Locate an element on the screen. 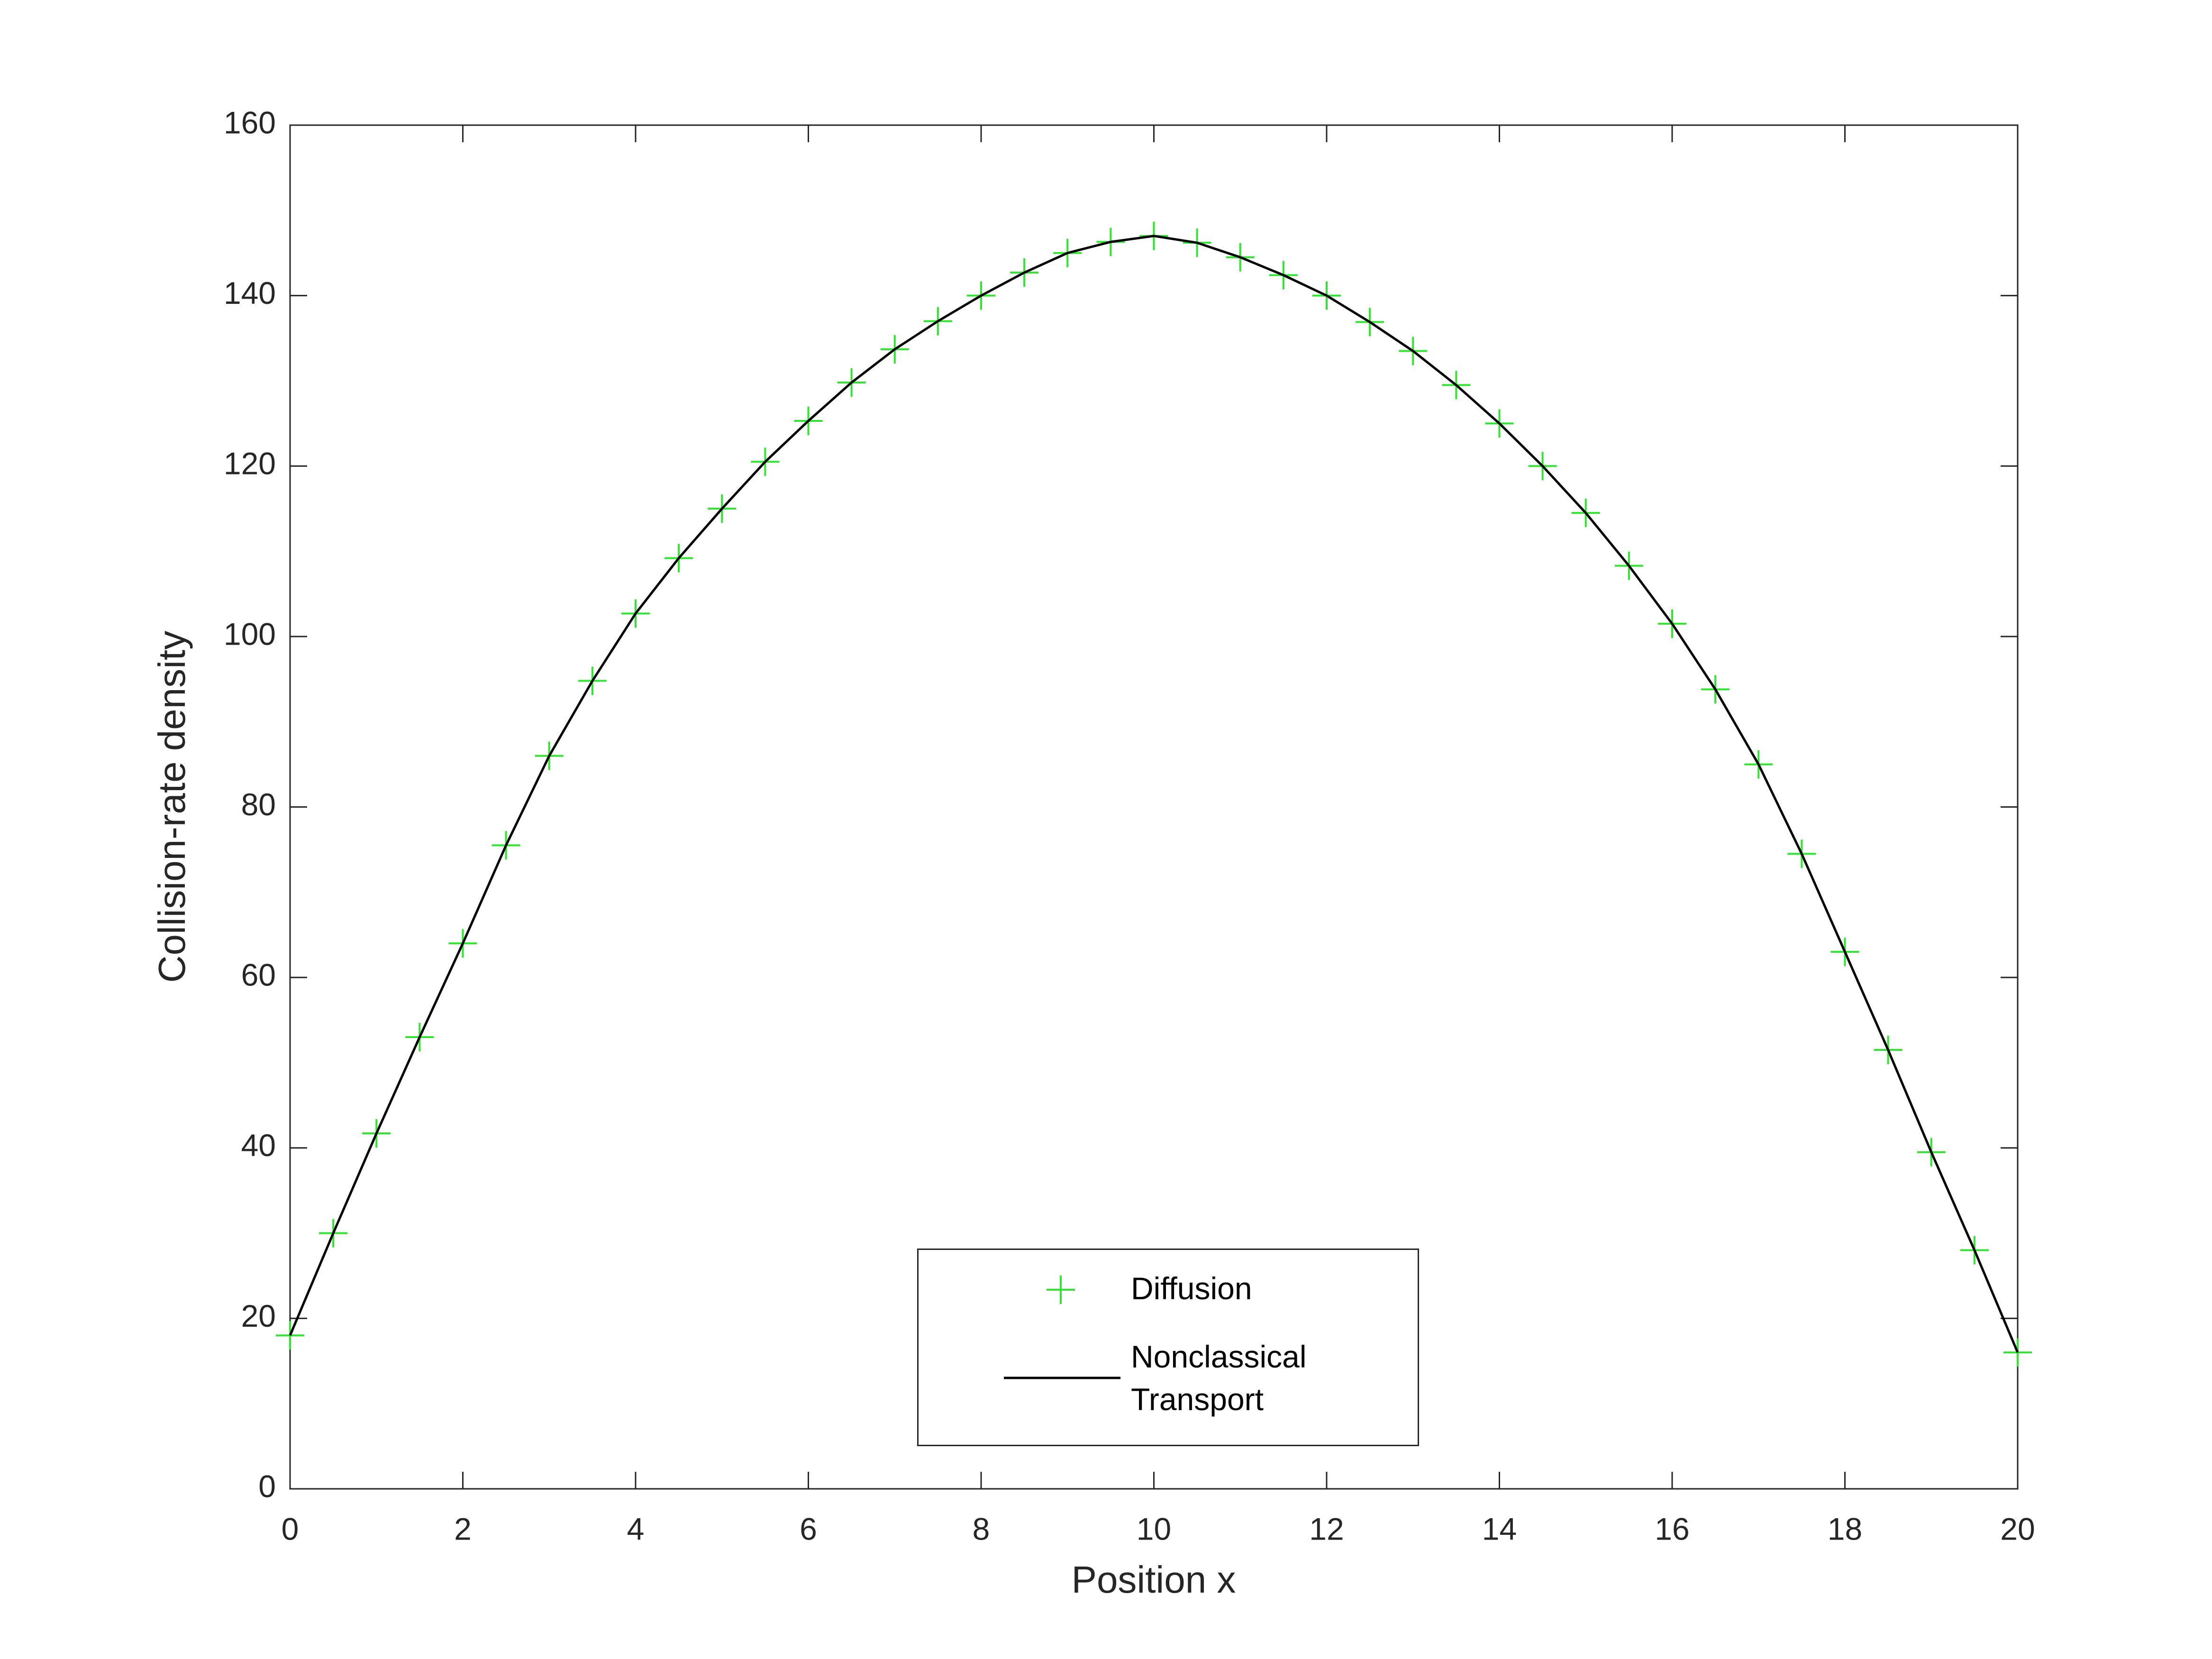  legend: Diffusion Nonclassical Transport is located at coordinates (1168, 1347).